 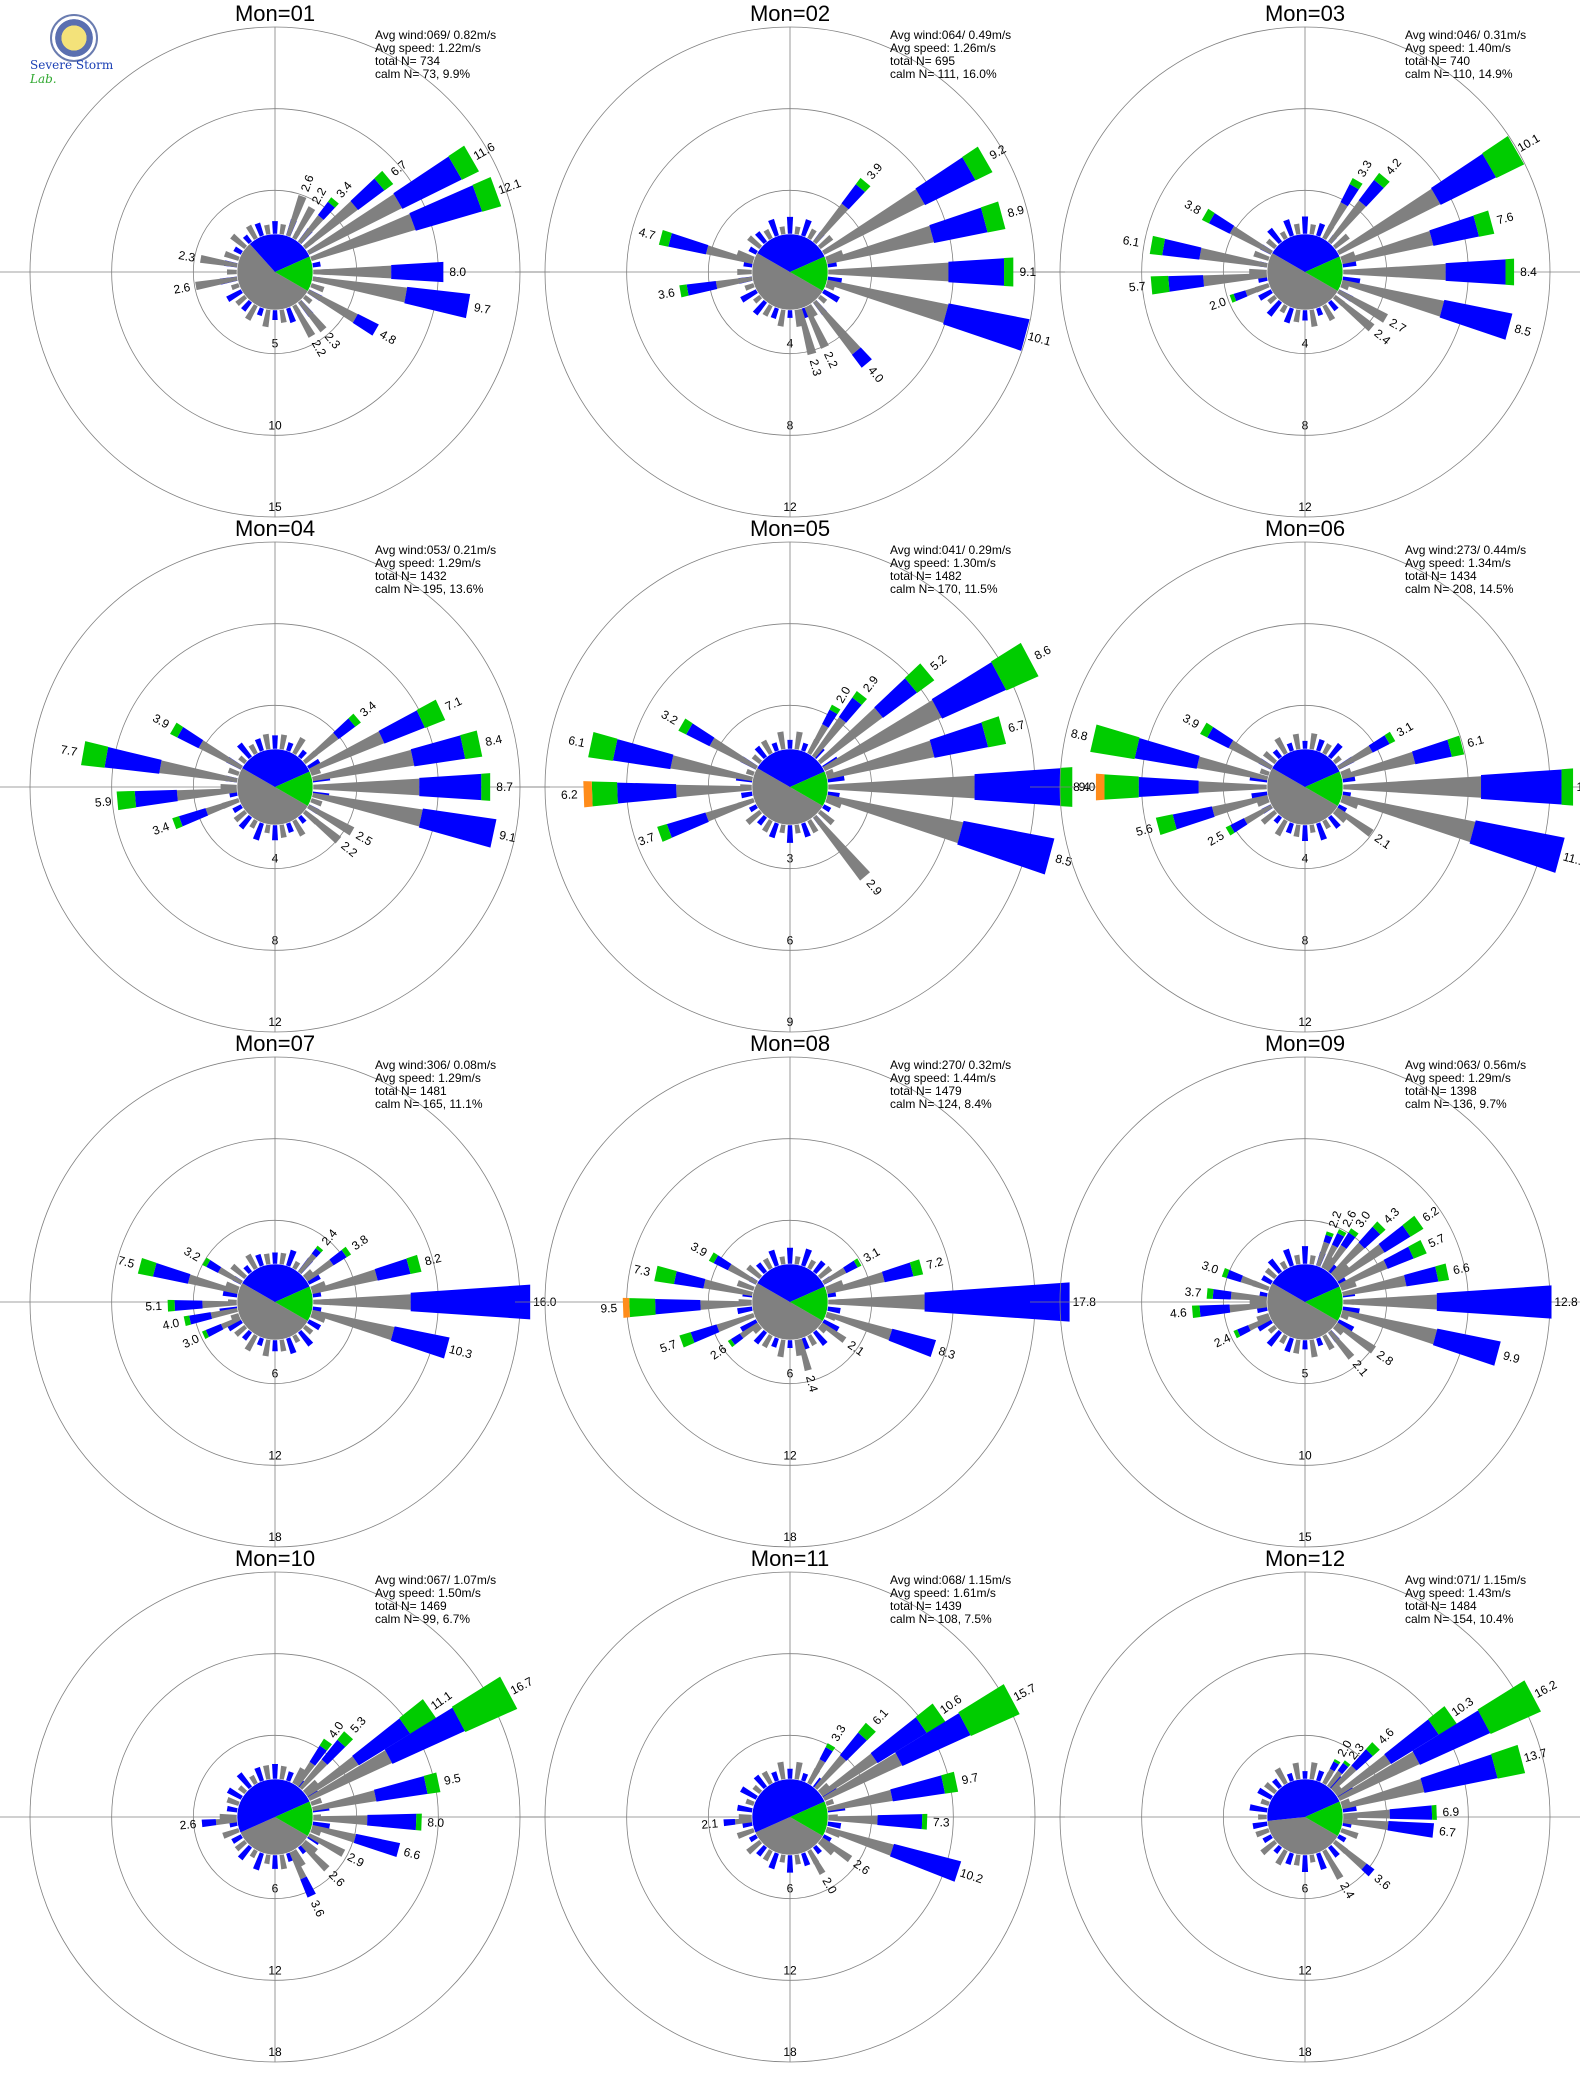 What do you see at coordinates (1039, 339) in the screenshot?
I see `petal-value-label: 10.1` at bounding box center [1039, 339].